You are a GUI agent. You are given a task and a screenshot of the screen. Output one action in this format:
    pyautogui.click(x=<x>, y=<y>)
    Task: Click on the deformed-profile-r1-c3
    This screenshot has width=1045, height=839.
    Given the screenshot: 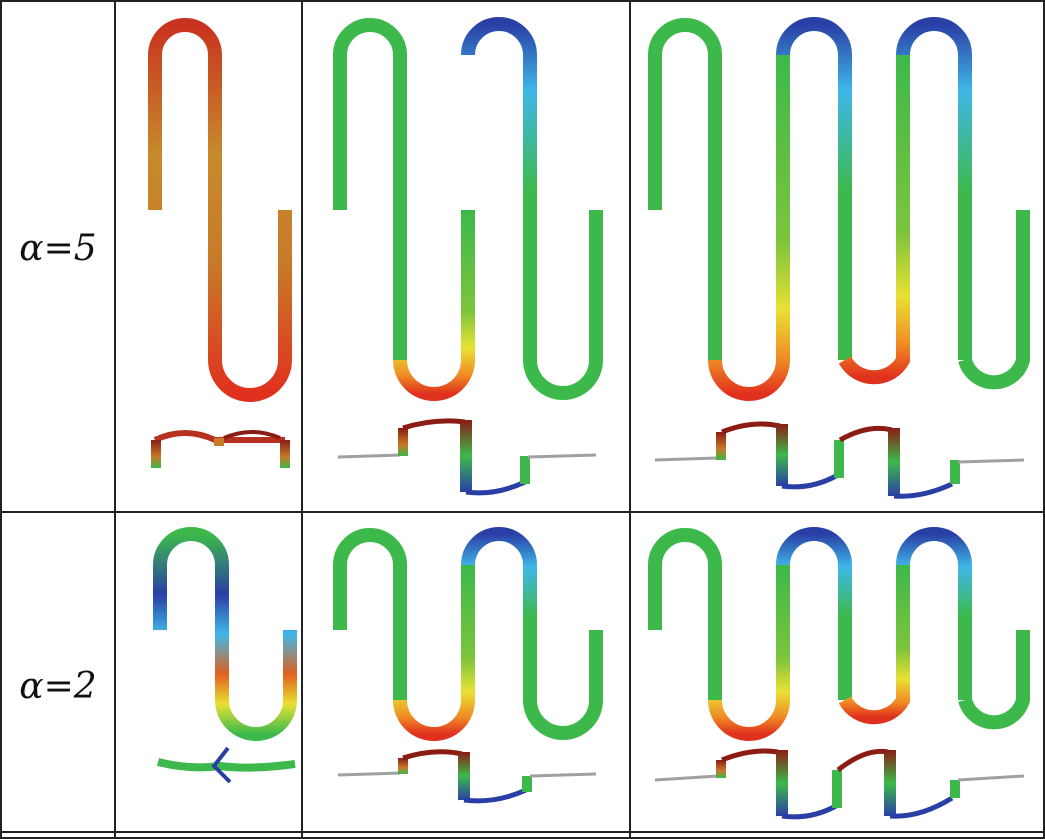 What is the action you would take?
    pyautogui.click(x=839, y=460)
    